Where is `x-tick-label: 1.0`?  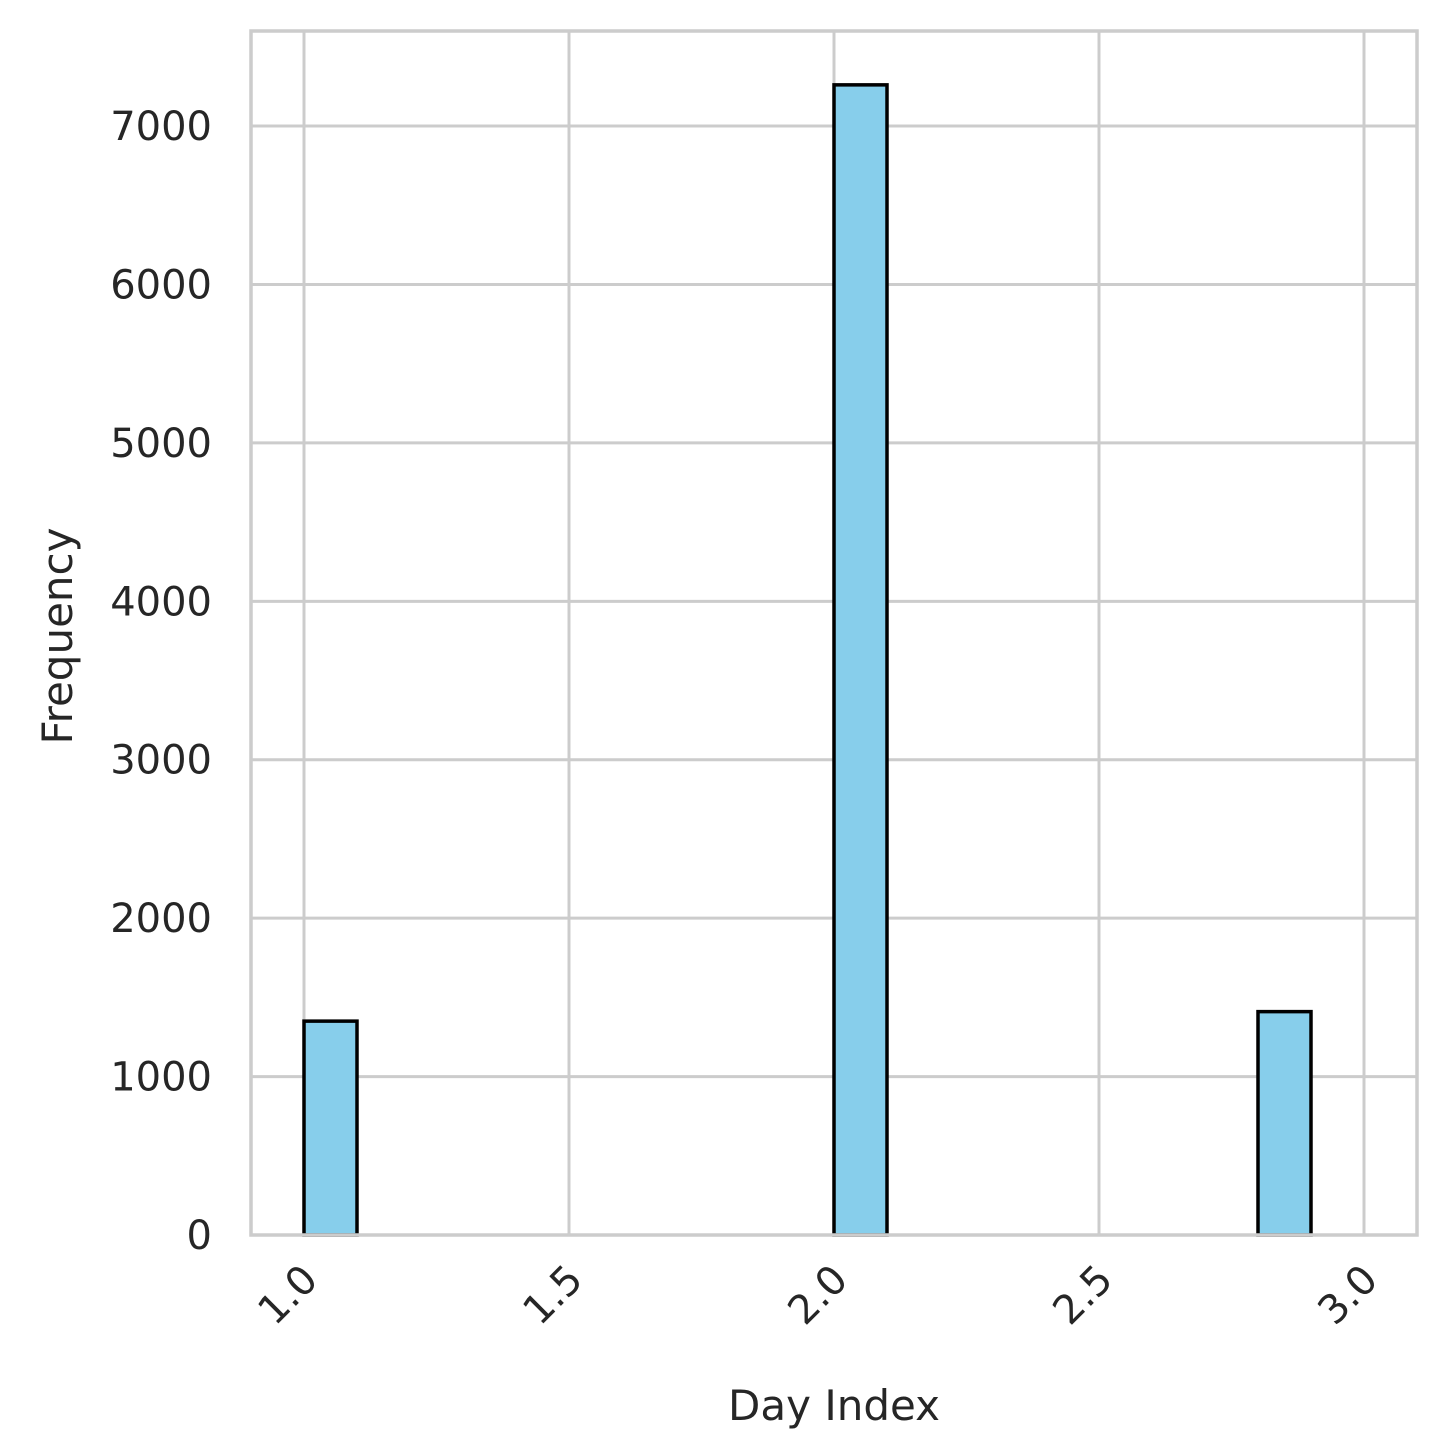
x-tick-label: 1.0 is located at coordinates (288, 1295).